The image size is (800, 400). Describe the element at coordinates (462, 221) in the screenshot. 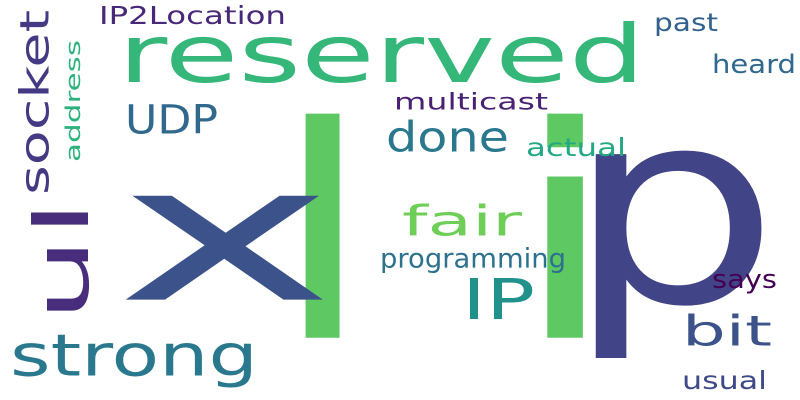

I see `word-fair: fair` at that location.